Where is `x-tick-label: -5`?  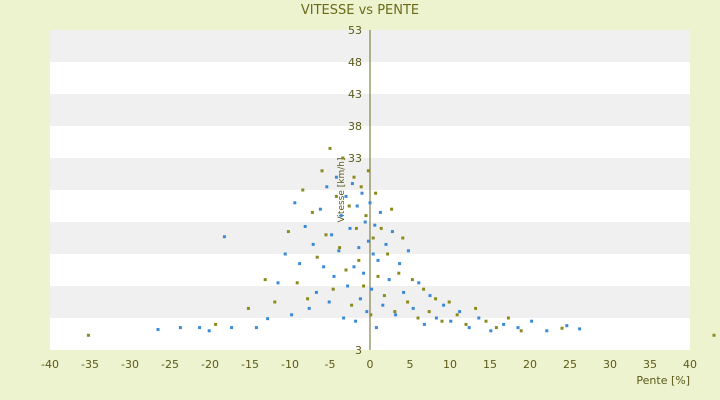 x-tick-label: -5 is located at coordinates (330, 364).